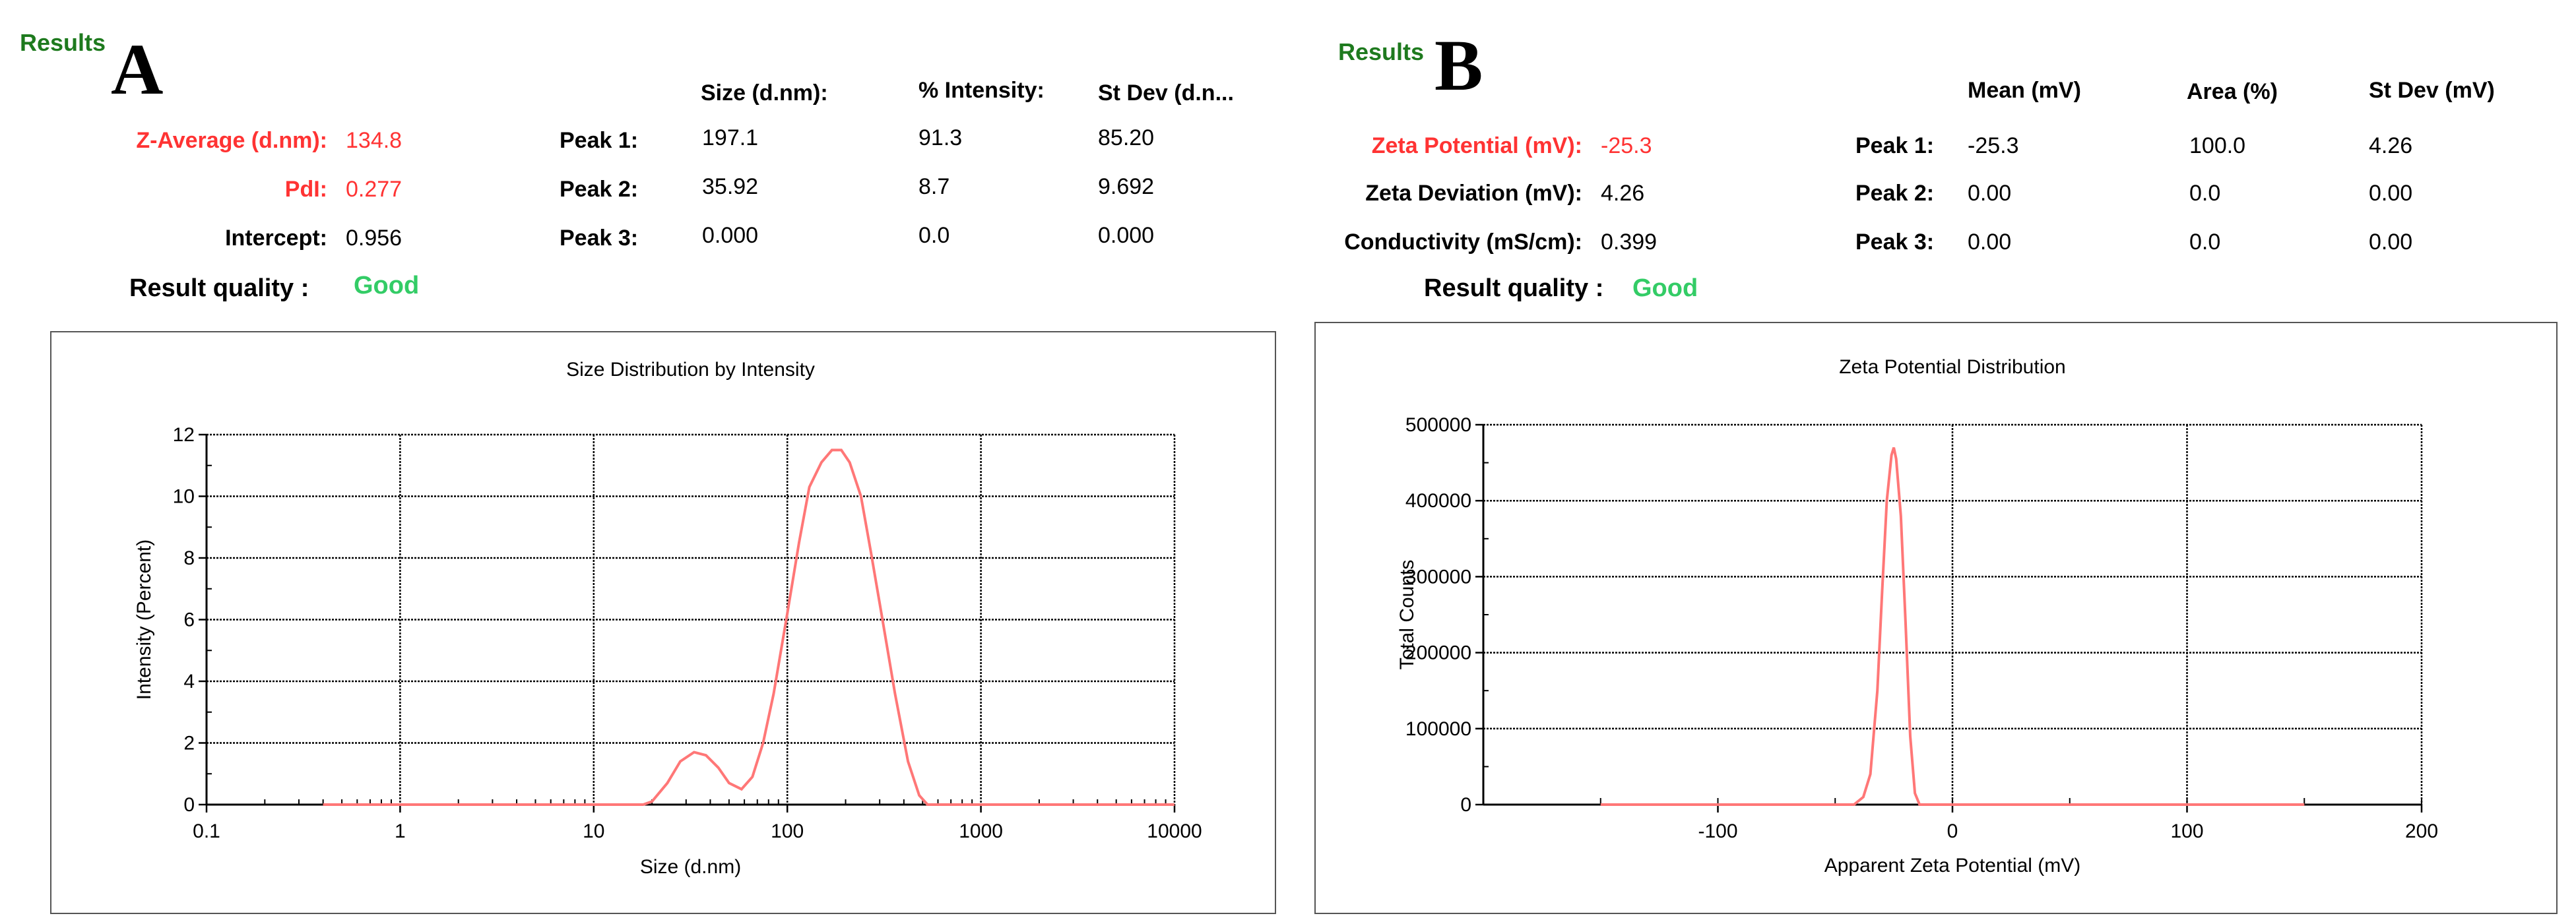 This screenshot has height=922, width=2576. What do you see at coordinates (2391, 242) in the screenshot?
I see `peak-3-stdev: 0.00` at bounding box center [2391, 242].